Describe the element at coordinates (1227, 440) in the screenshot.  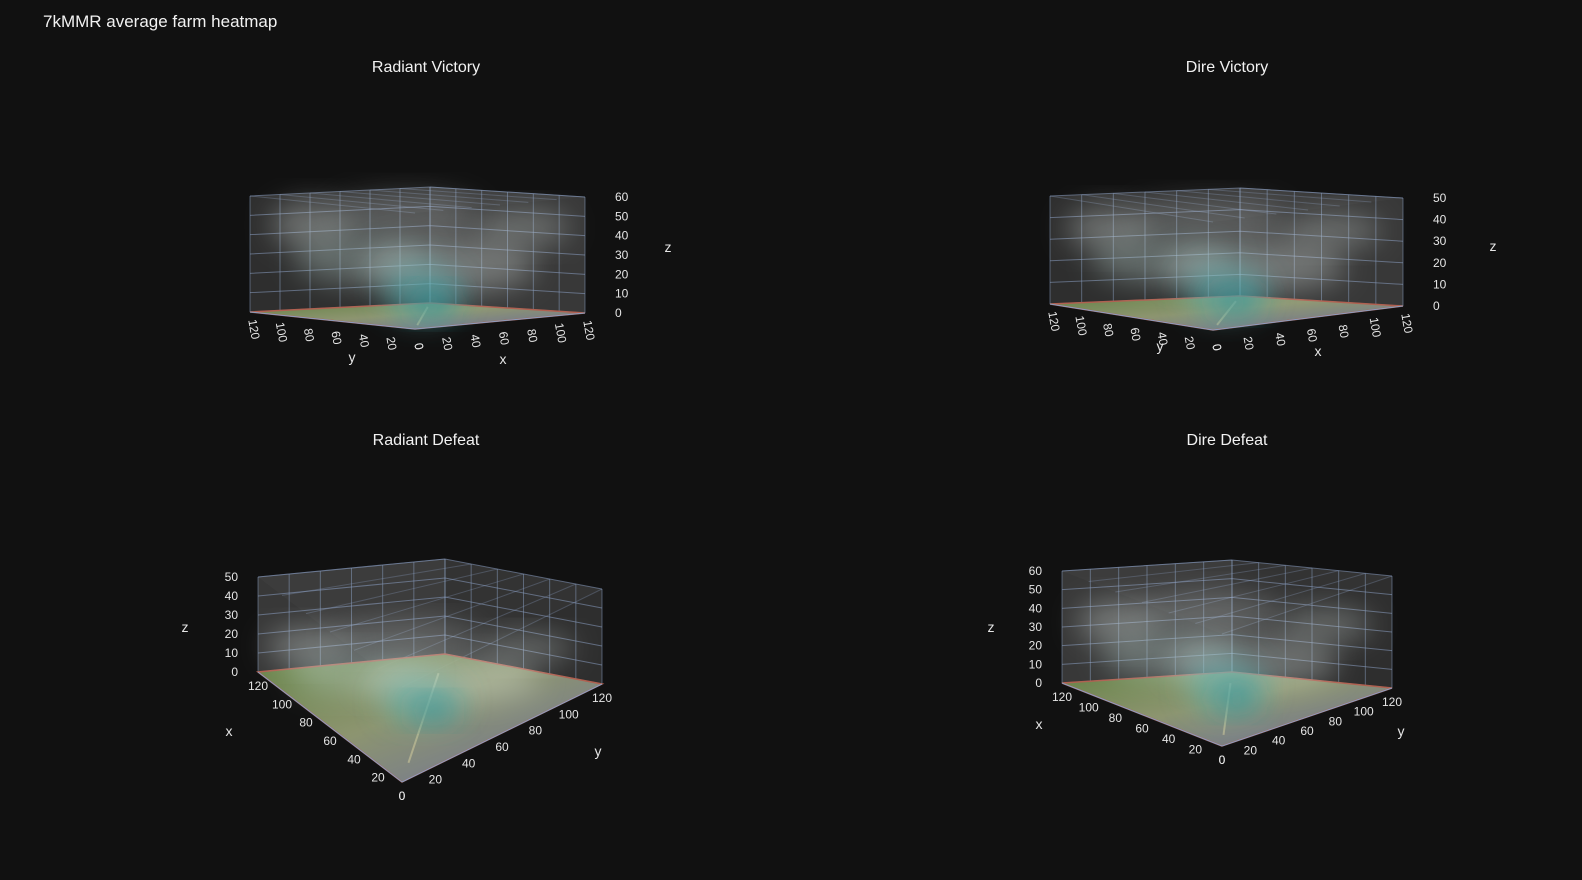
I see `subplot-title-dire-defeat: Dire Defeat` at that location.